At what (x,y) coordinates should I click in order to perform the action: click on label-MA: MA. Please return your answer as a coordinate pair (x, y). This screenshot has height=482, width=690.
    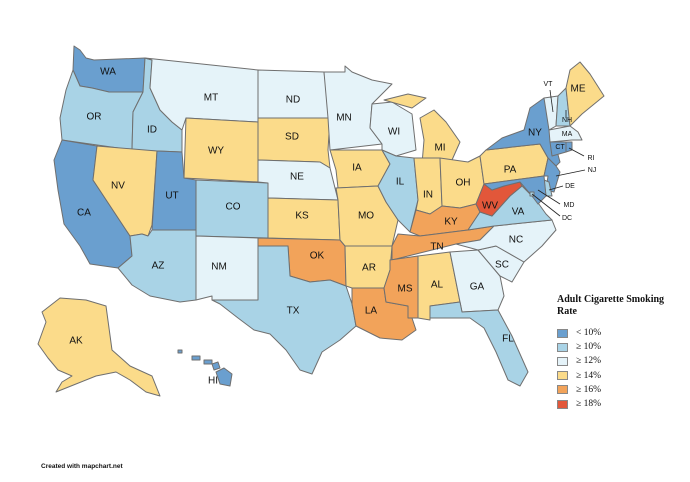
    Looking at the image, I should click on (567, 134).